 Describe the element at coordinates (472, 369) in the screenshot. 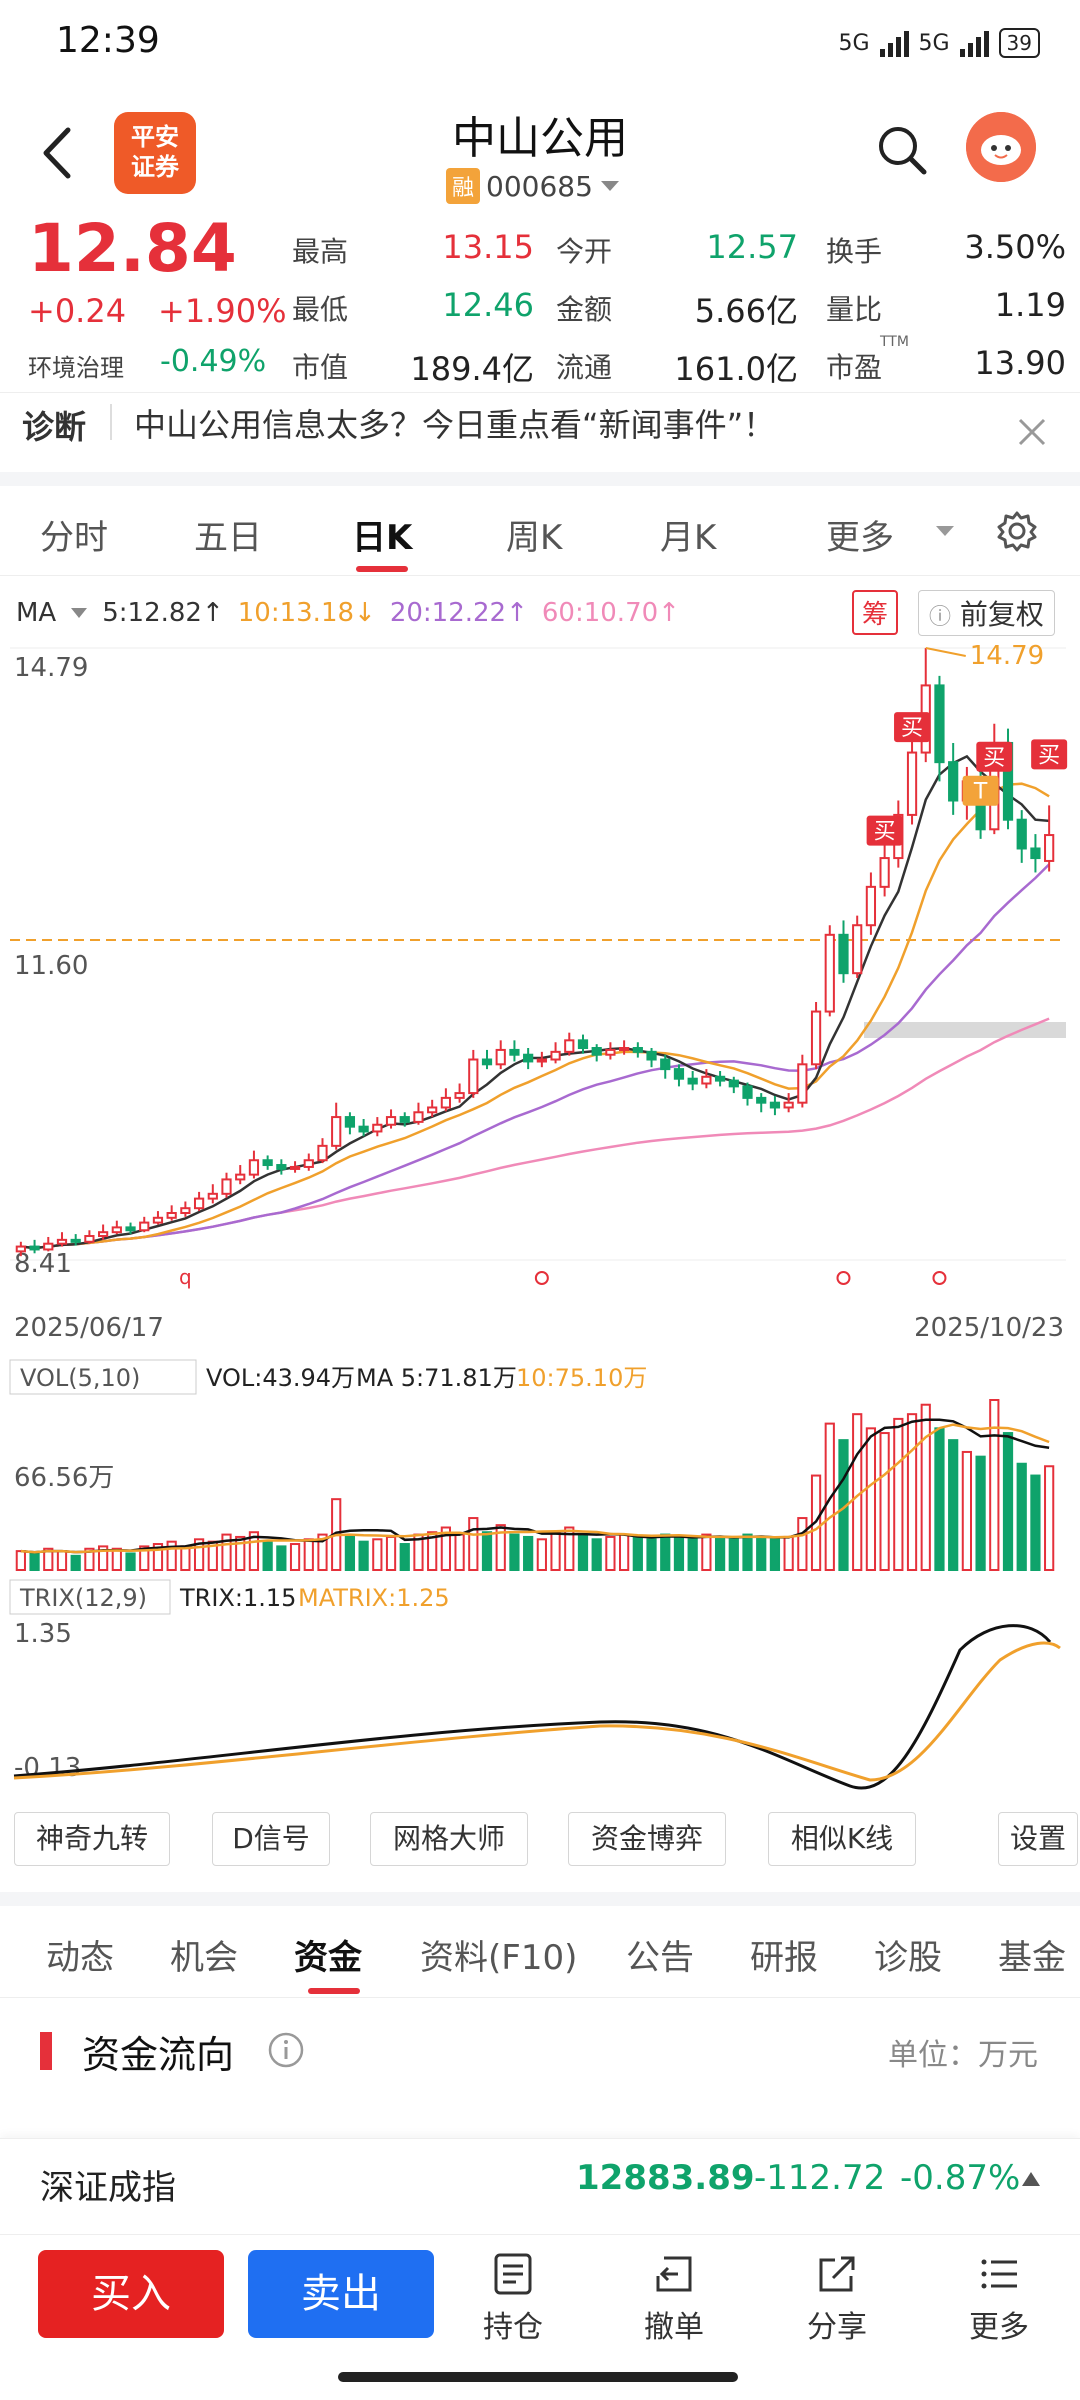

I see `mktcap-value: 189.4亿` at that location.